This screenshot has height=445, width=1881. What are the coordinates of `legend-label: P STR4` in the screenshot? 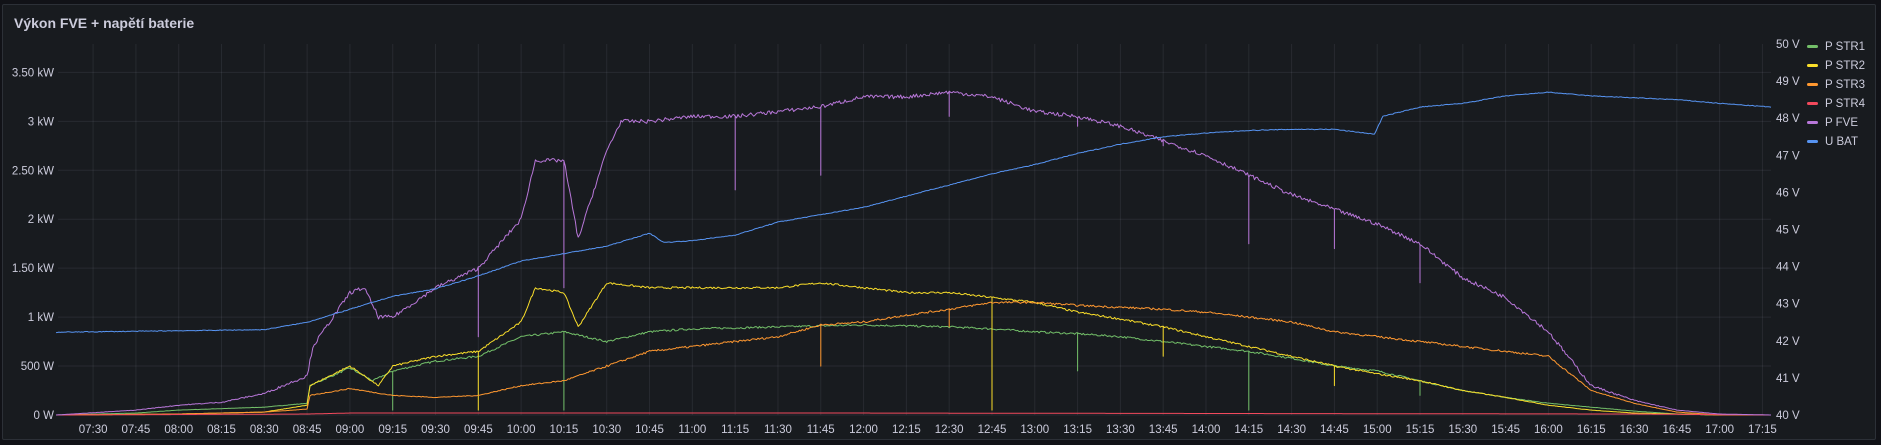 It's located at (1845, 103).